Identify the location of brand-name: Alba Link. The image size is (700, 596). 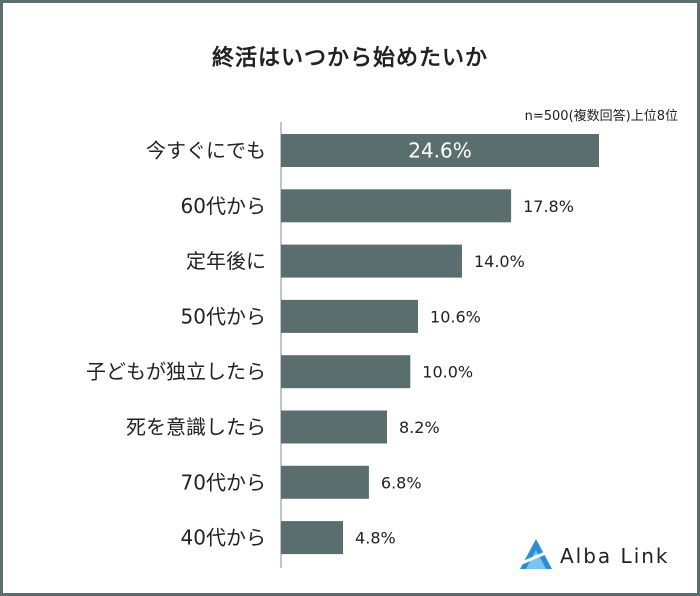
(615, 556).